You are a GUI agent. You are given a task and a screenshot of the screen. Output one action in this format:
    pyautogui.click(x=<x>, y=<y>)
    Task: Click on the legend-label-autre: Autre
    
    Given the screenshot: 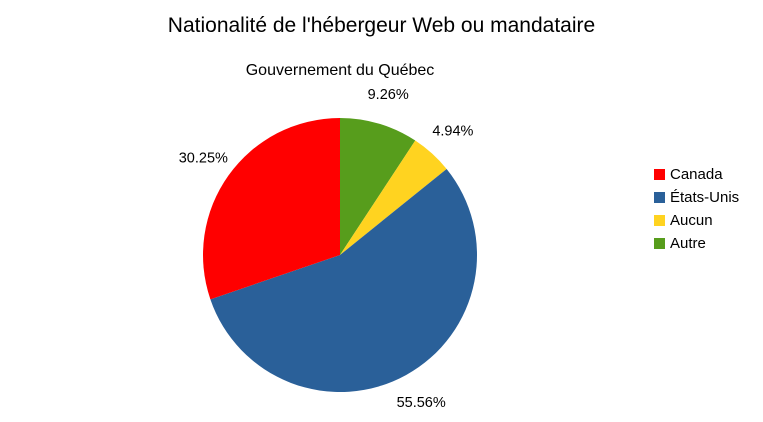 What is the action you would take?
    pyautogui.click(x=688, y=243)
    